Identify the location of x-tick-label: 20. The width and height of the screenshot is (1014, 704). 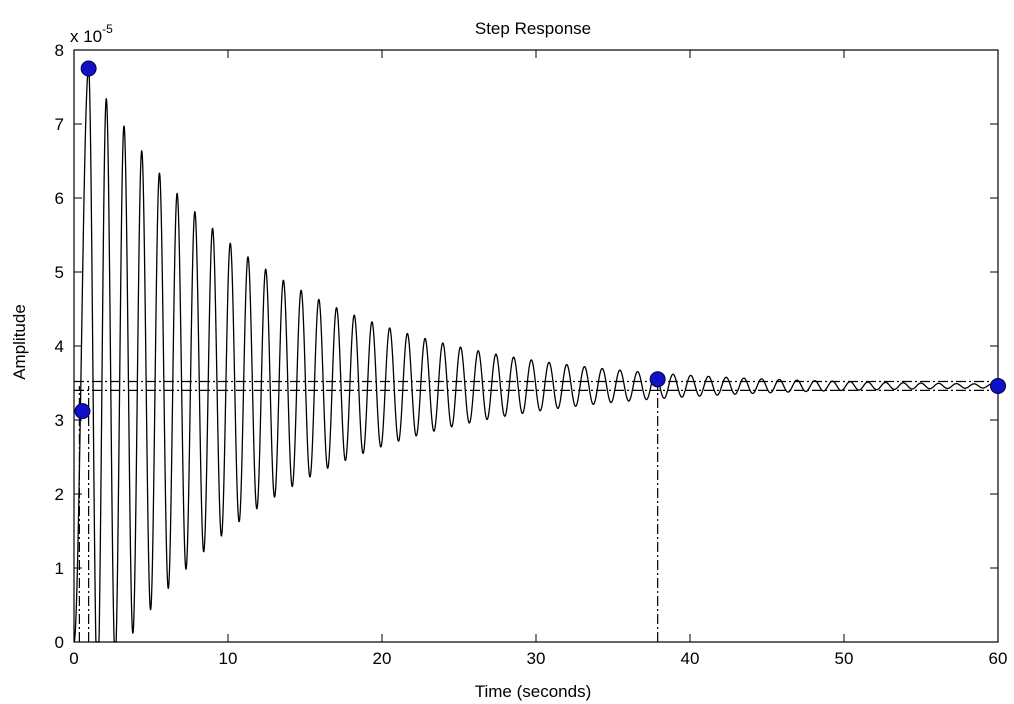
(382, 658).